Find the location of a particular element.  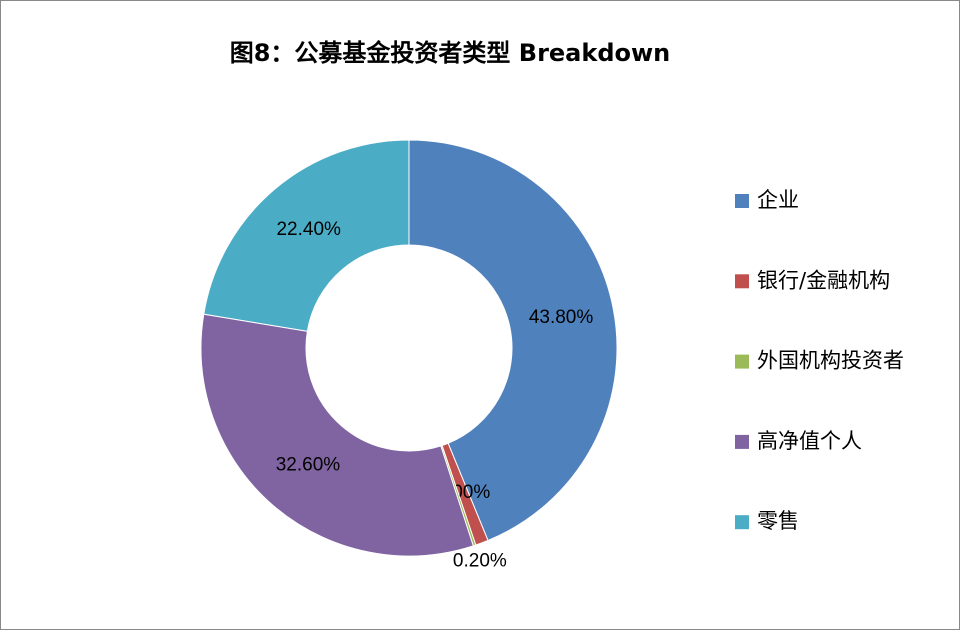

data-label: 22.40% is located at coordinates (308, 229).